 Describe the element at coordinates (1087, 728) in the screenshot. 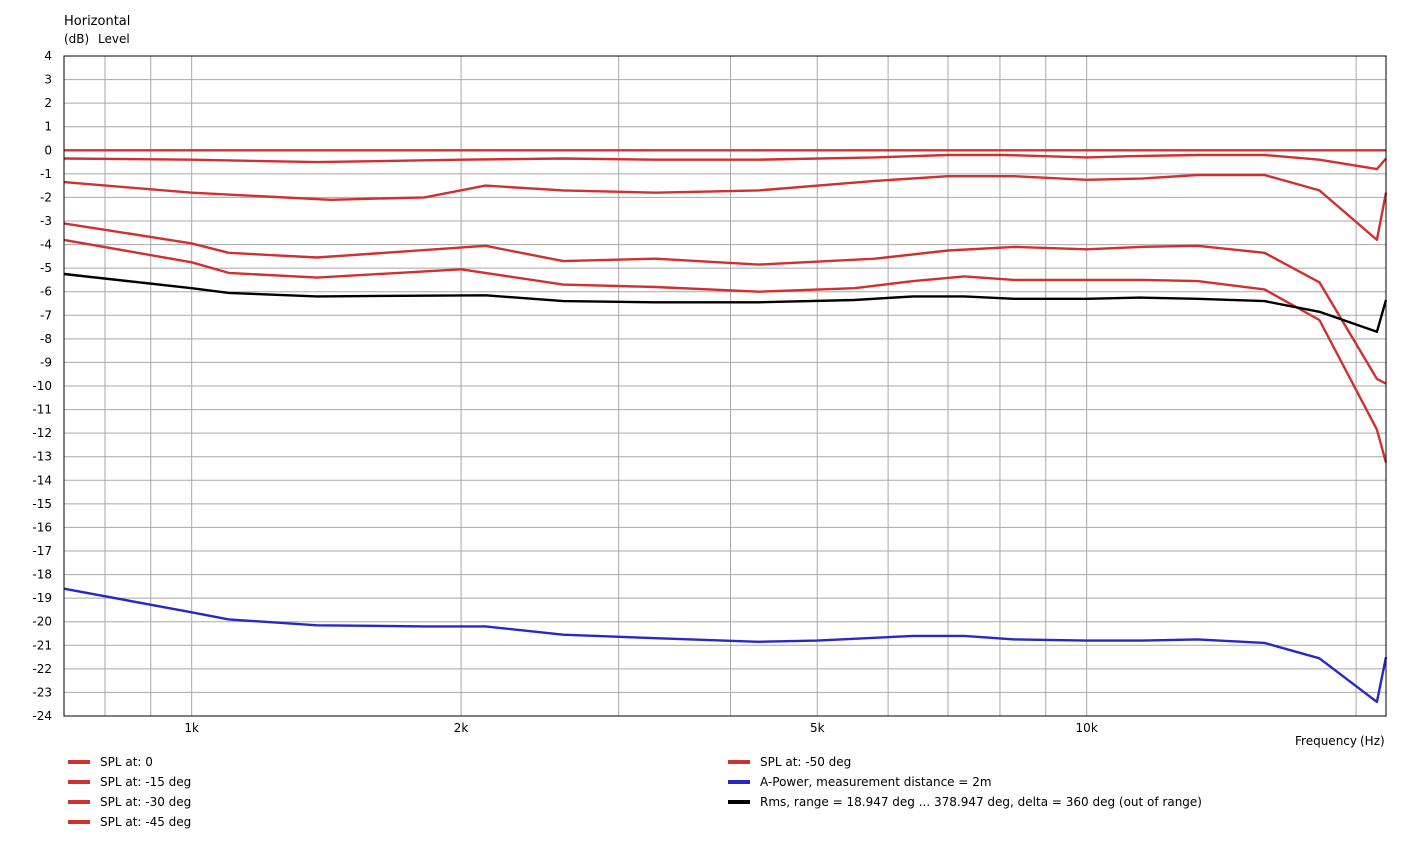

I see `x-tick-label: 10k` at that location.